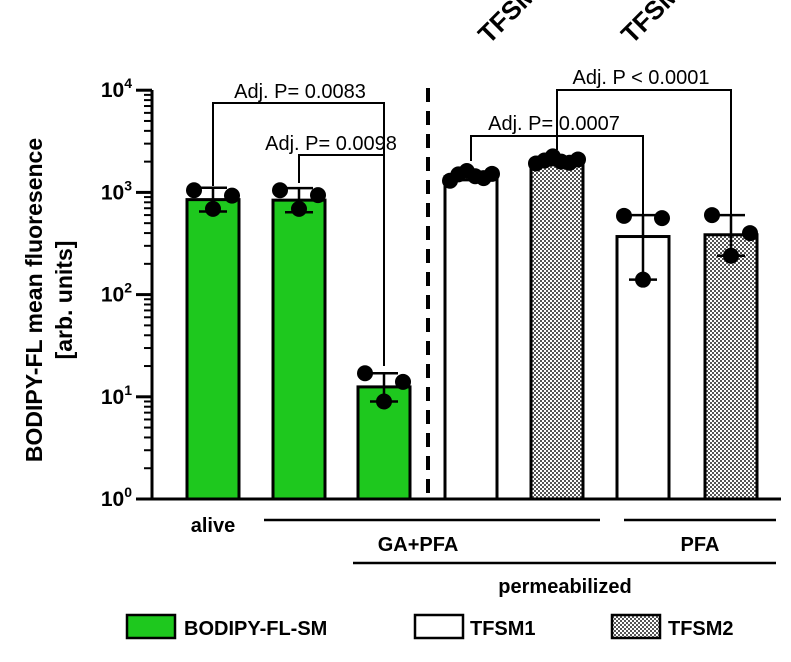 The image size is (791, 662). Describe the element at coordinates (439, 626) in the screenshot. I see `legend-swatch-tfsm1` at that location.